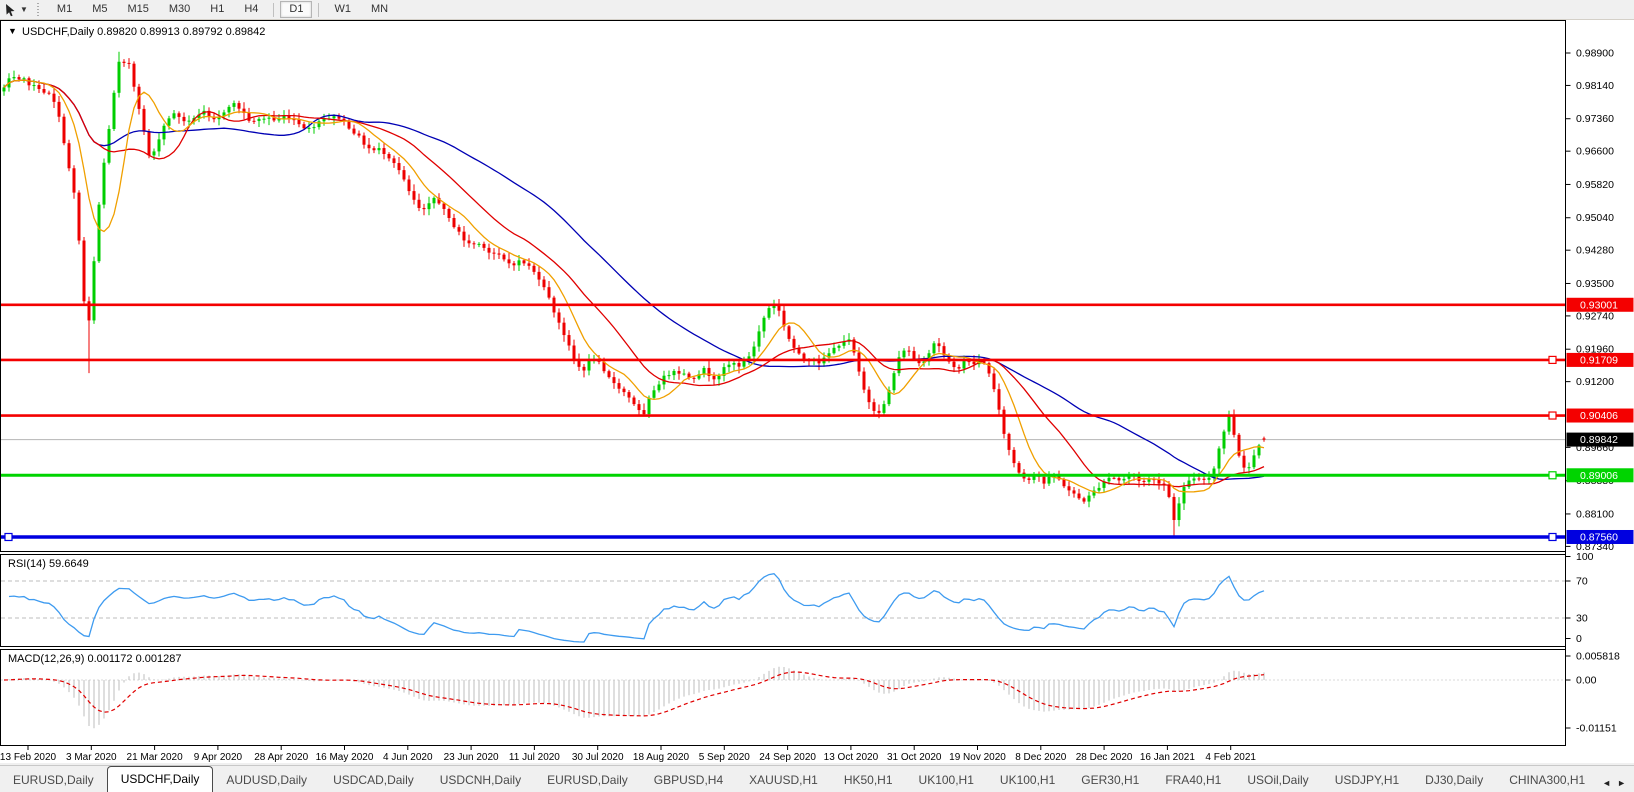  What do you see at coordinates (787, 757) in the screenshot?
I see `date-label: 24 Sep 2020` at bounding box center [787, 757].